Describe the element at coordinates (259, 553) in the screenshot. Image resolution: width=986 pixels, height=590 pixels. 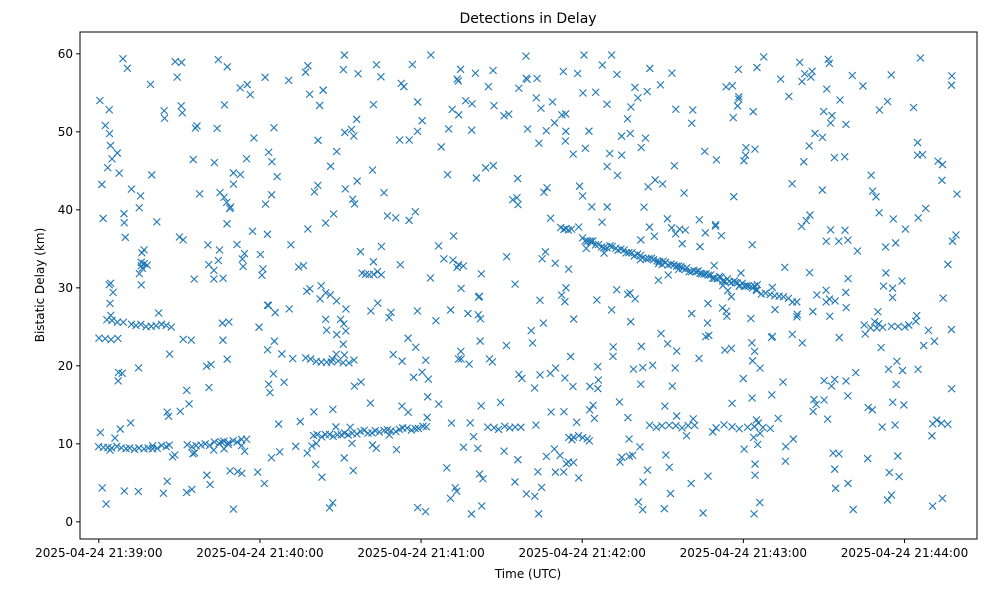
I see `x-tick-label: 2025-04-24 21:40:00` at that location.